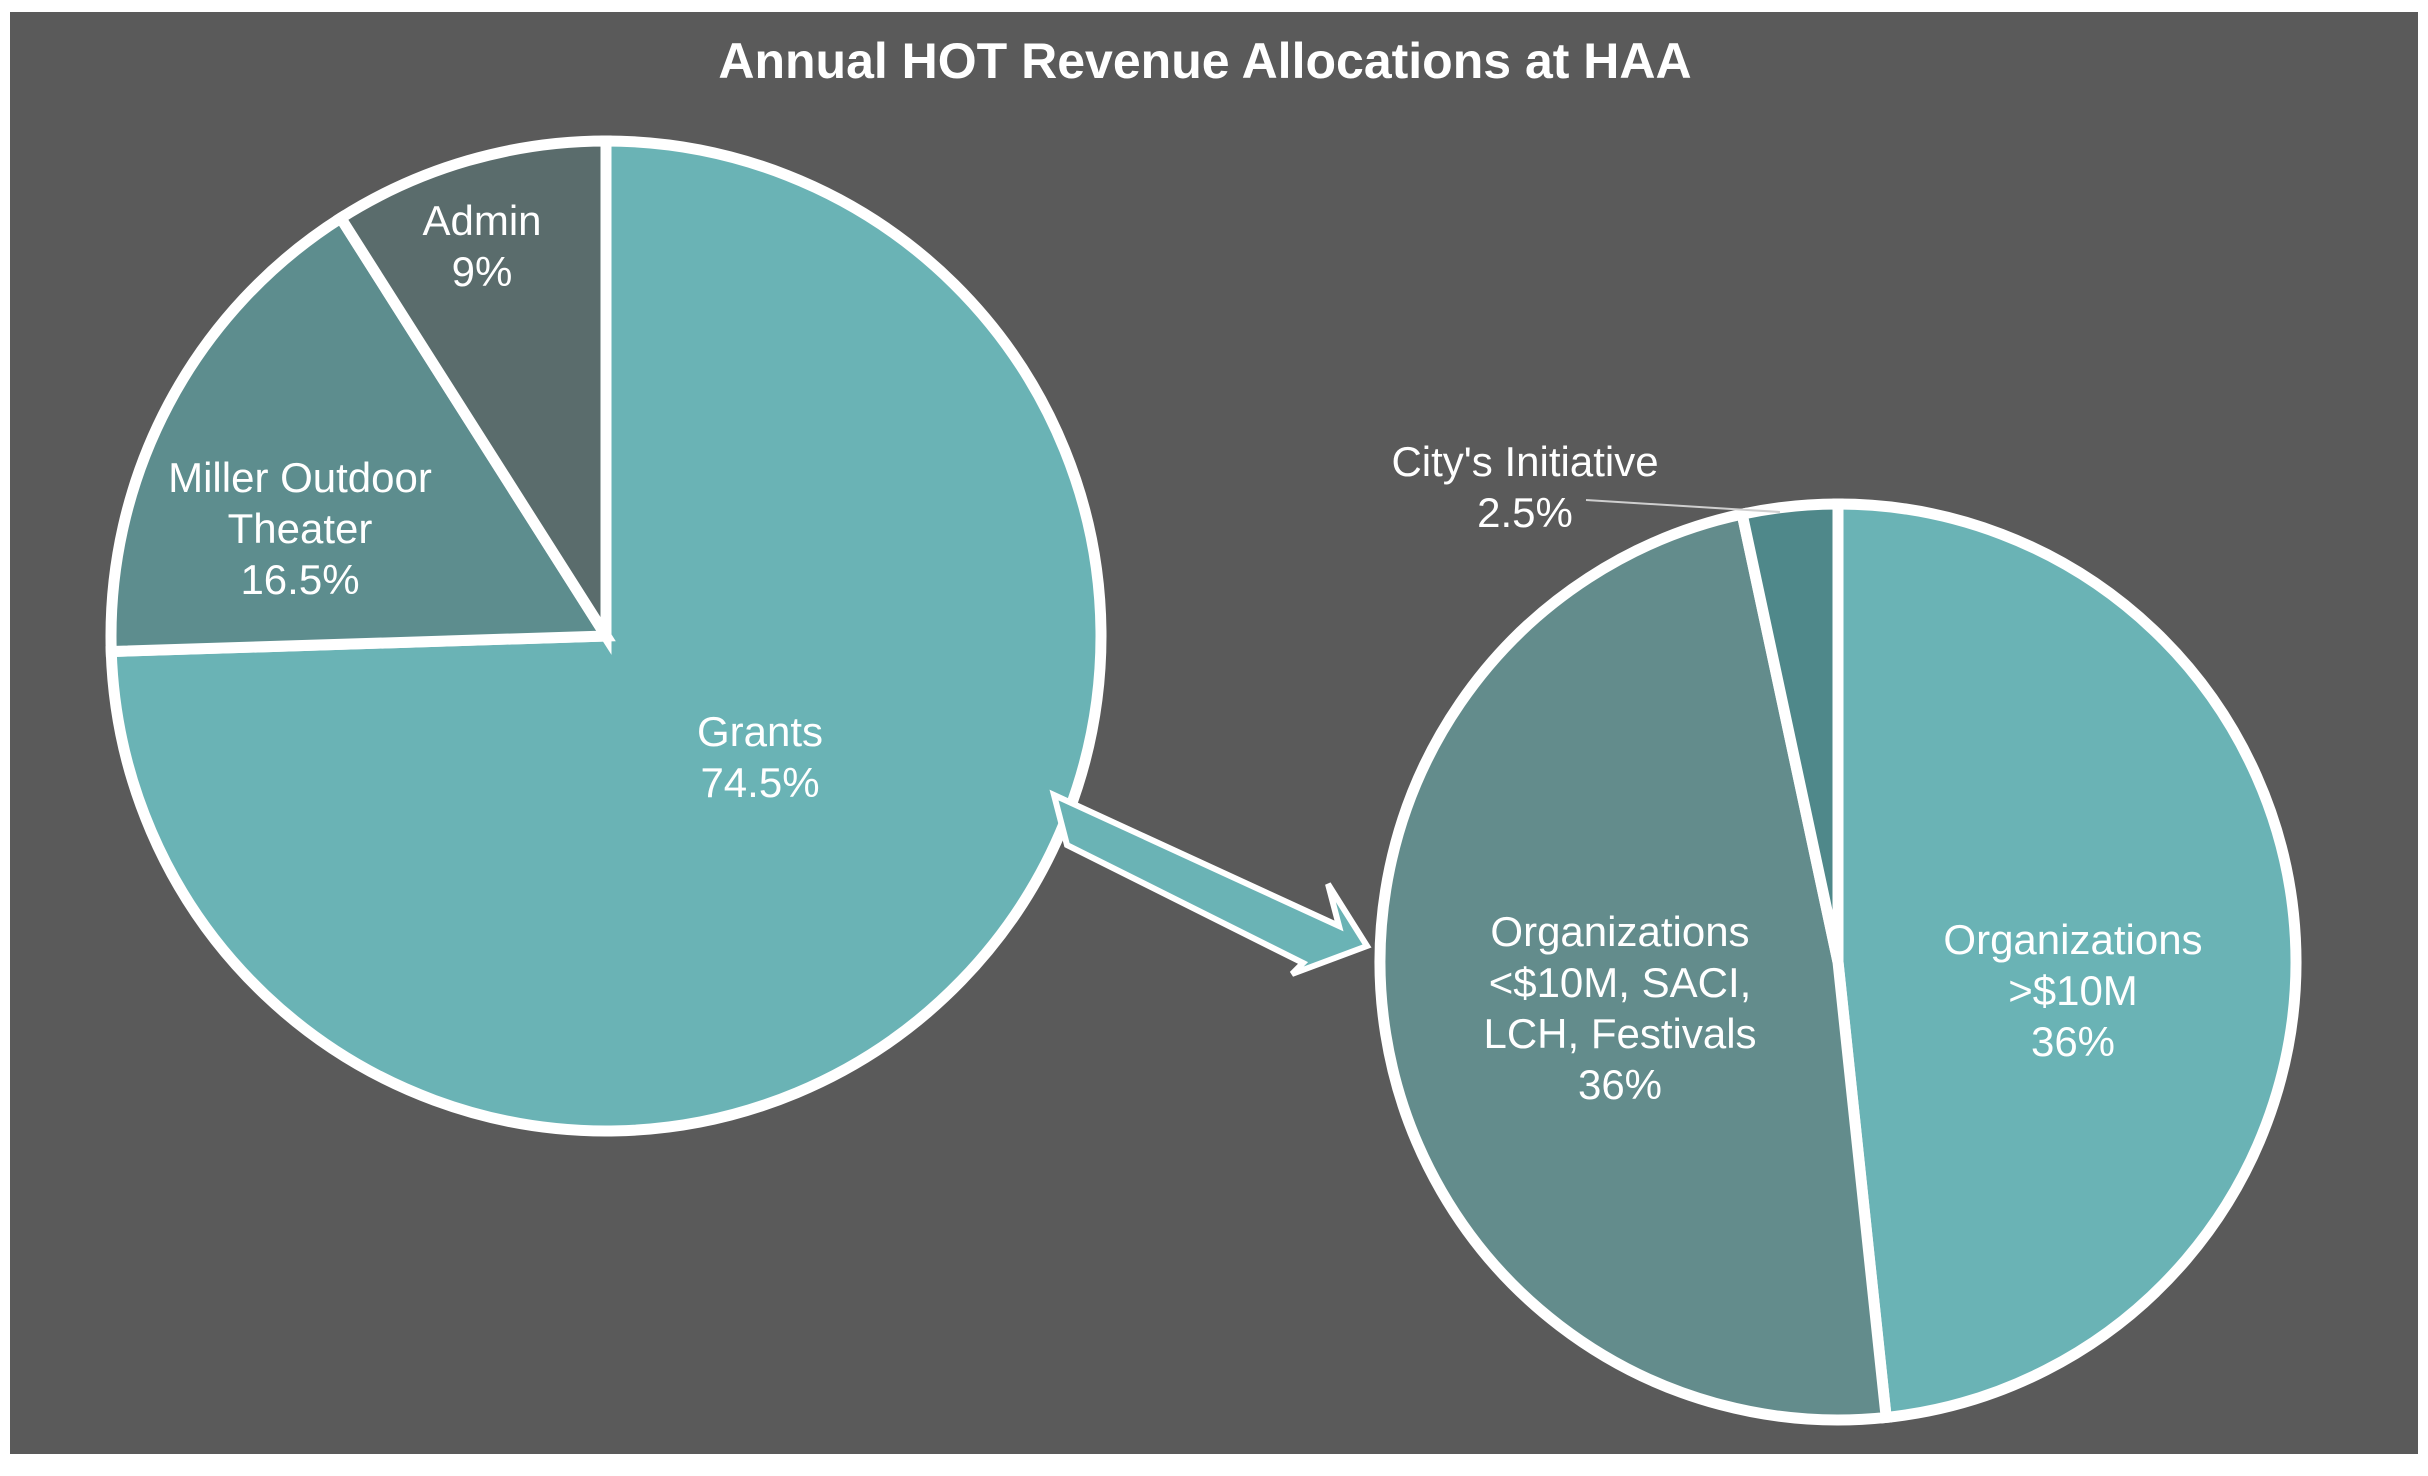 This screenshot has height=1476, width=2428. I want to click on slice-label-line: 74.5%, so click(759, 782).